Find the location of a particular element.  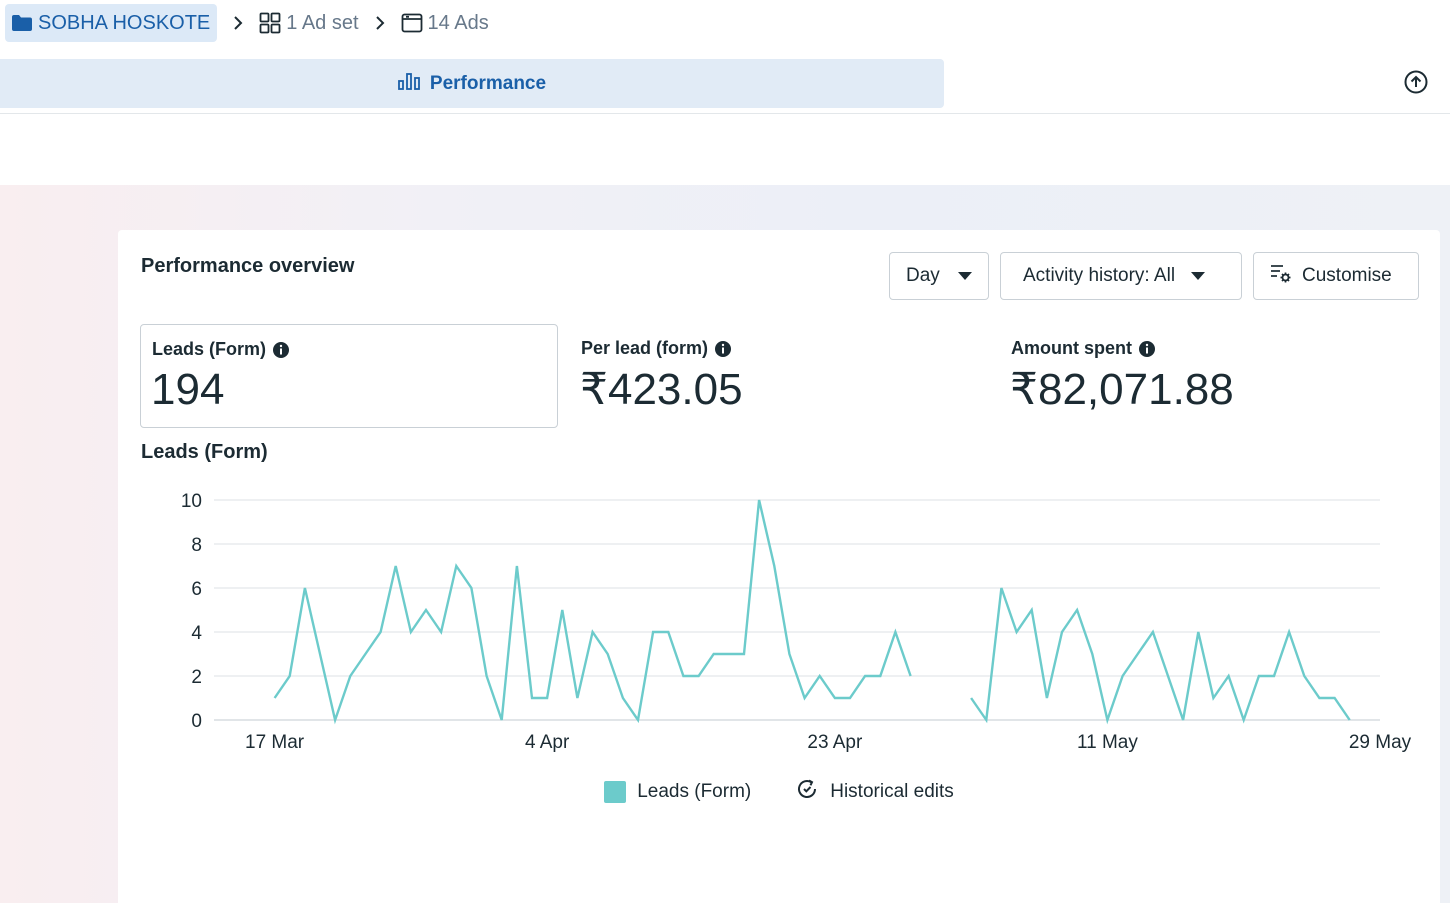

metric-amount-spent: Amount spent ₹82,071.88 is located at coordinates (1209, 376).